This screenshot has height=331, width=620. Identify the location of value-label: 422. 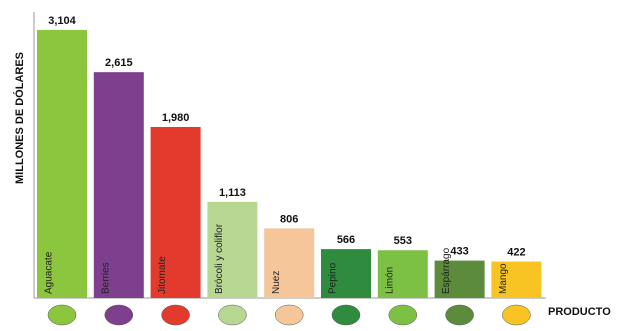
(516, 252).